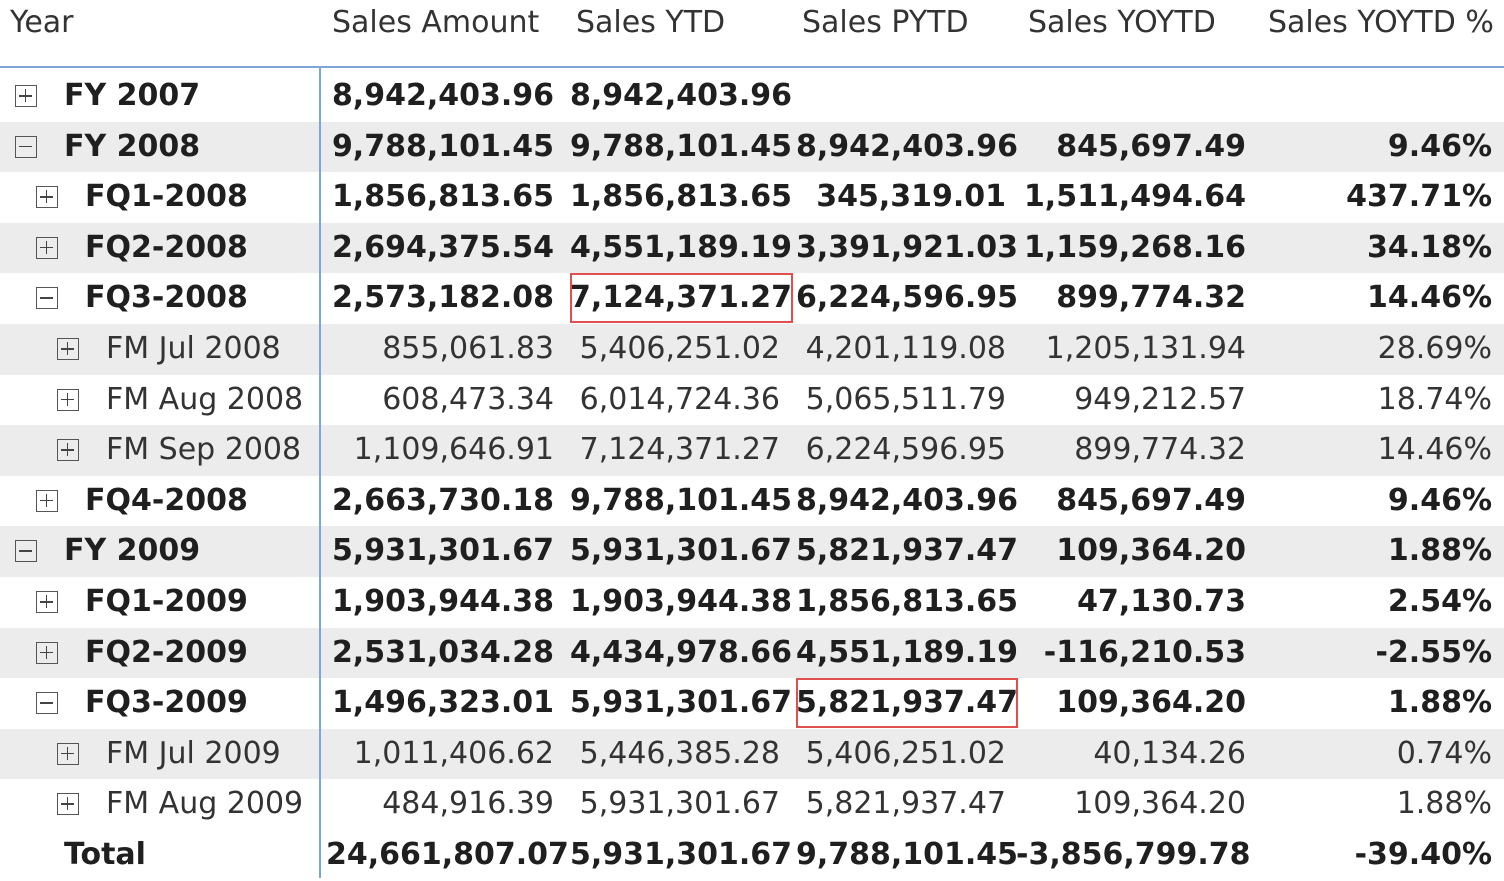  I want to click on cell-sales-amount: 5,931,301.67, so click(442, 551).